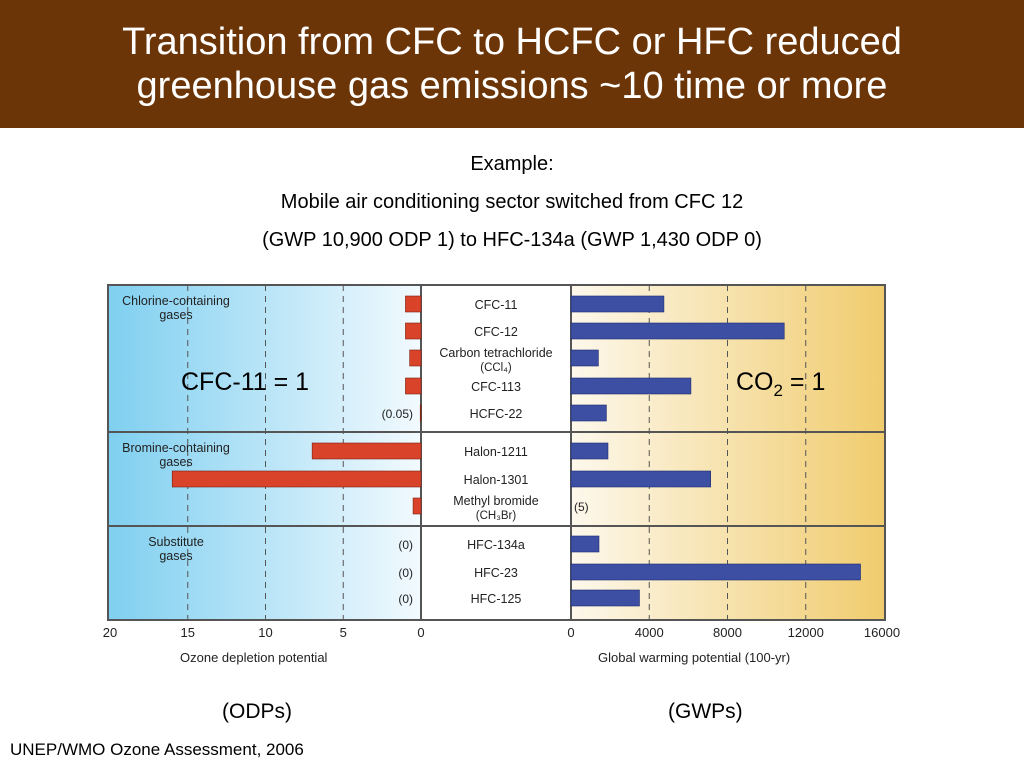 The width and height of the screenshot is (1024, 768). Describe the element at coordinates (496, 368) in the screenshot. I see `gas-formula-label: (CCl₄)` at that location.